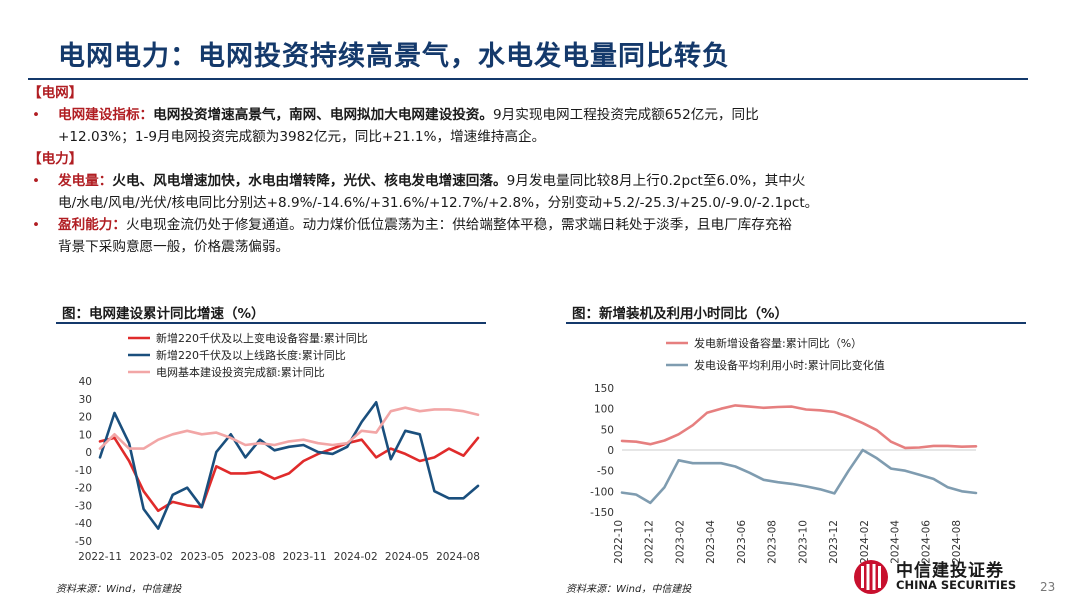 This screenshot has width=1080, height=608. I want to click on section-label-grid: 【电网】, so click(55, 93).